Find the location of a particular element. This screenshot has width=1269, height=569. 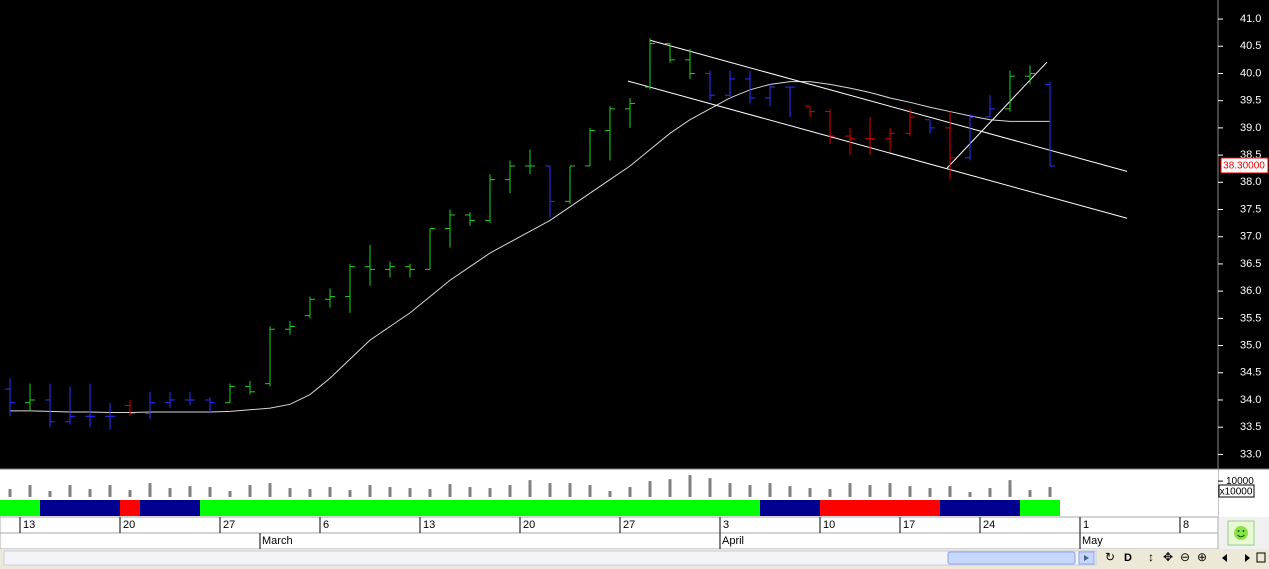

y-tick-label: 41.0 is located at coordinates (1250, 19).